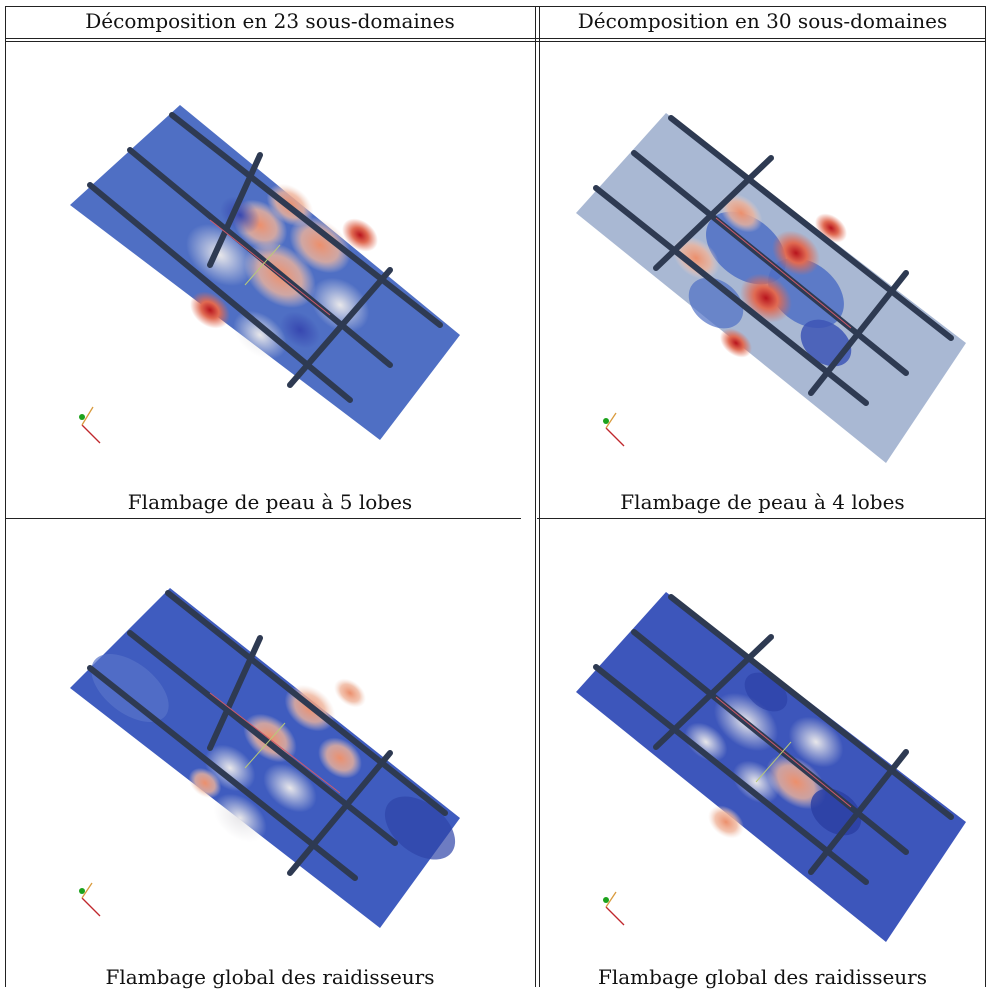  I want to click on caption-30-global-buckling: Flambage global des raidisseurs, so click(762, 977).